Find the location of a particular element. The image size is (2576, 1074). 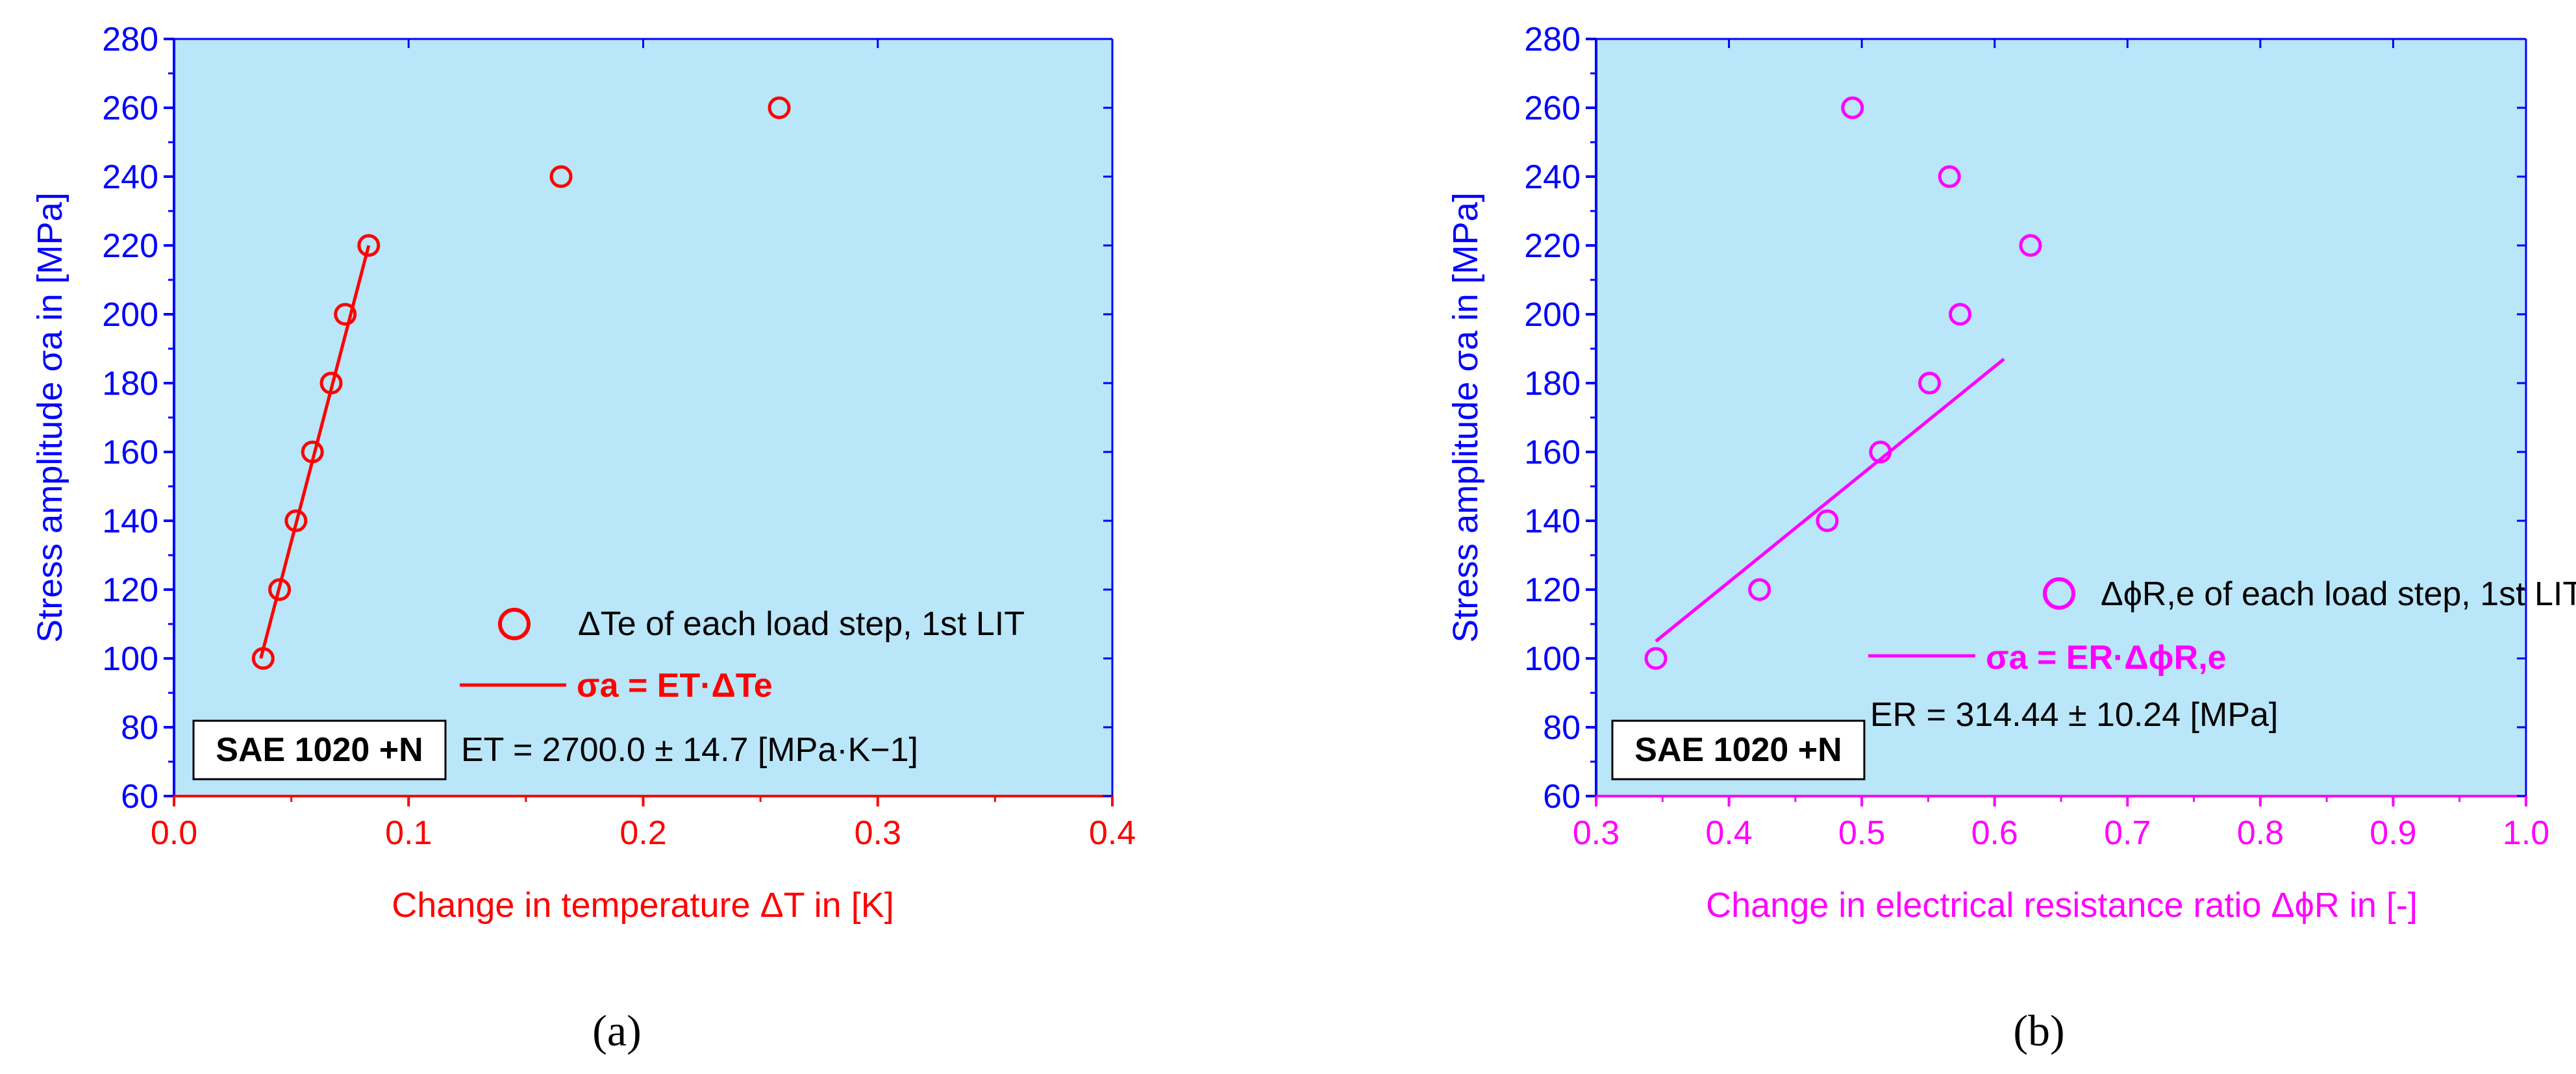

y-tick-label-b: 60 is located at coordinates (1562, 797).